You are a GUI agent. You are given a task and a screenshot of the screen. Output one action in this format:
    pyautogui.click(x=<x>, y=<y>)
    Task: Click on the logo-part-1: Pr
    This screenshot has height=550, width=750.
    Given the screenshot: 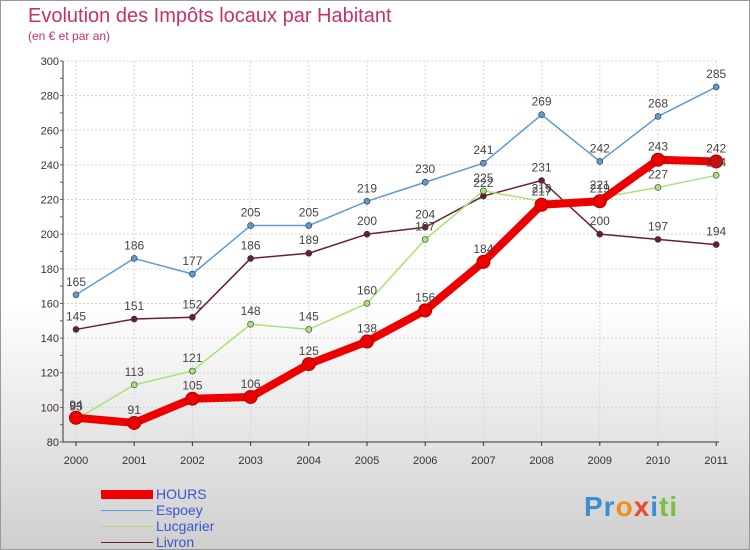 What is the action you would take?
    pyautogui.click(x=600, y=506)
    